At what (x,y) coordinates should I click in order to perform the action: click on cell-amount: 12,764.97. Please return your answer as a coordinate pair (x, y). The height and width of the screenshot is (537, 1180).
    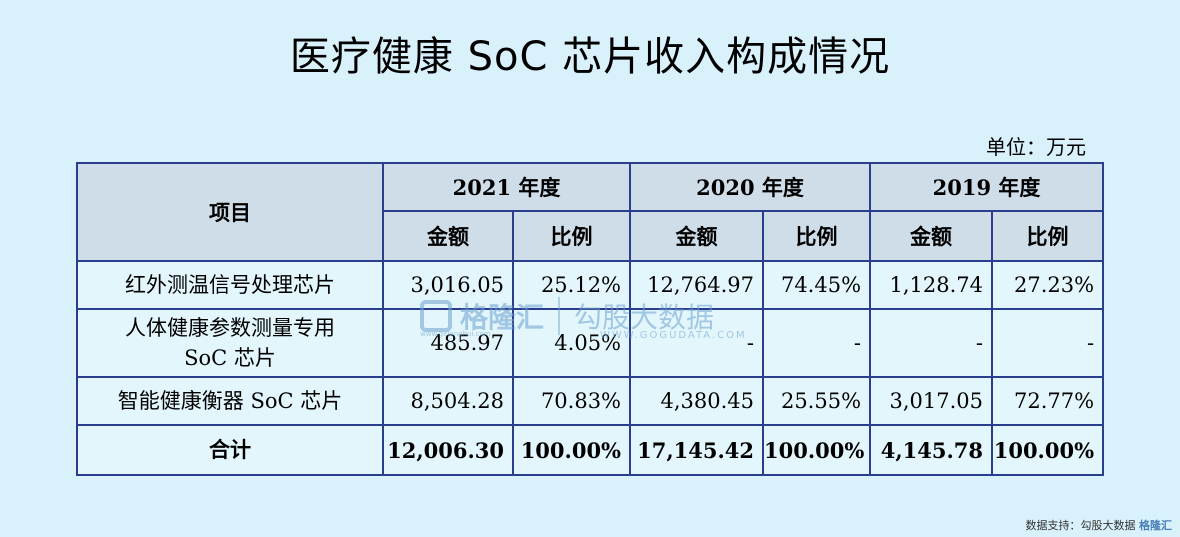
    Looking at the image, I should click on (697, 285).